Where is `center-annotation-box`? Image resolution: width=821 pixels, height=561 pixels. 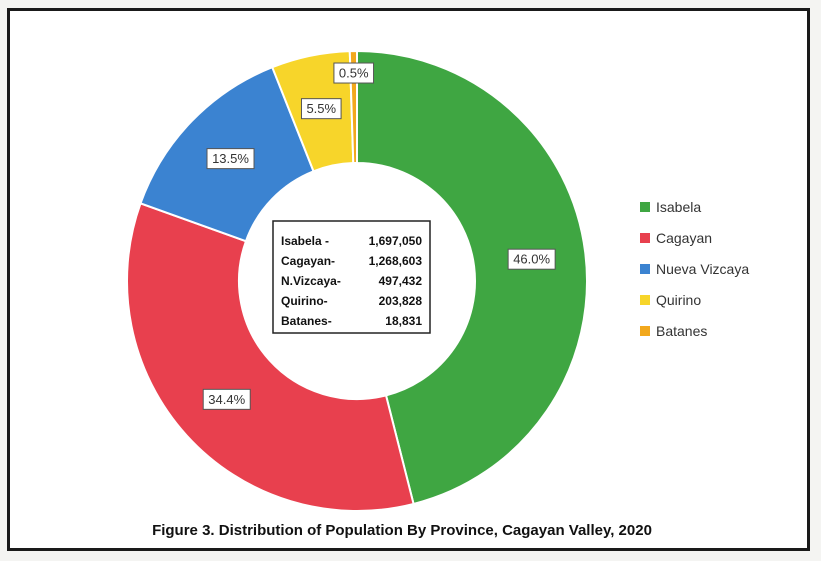 center-annotation-box is located at coordinates (351, 277).